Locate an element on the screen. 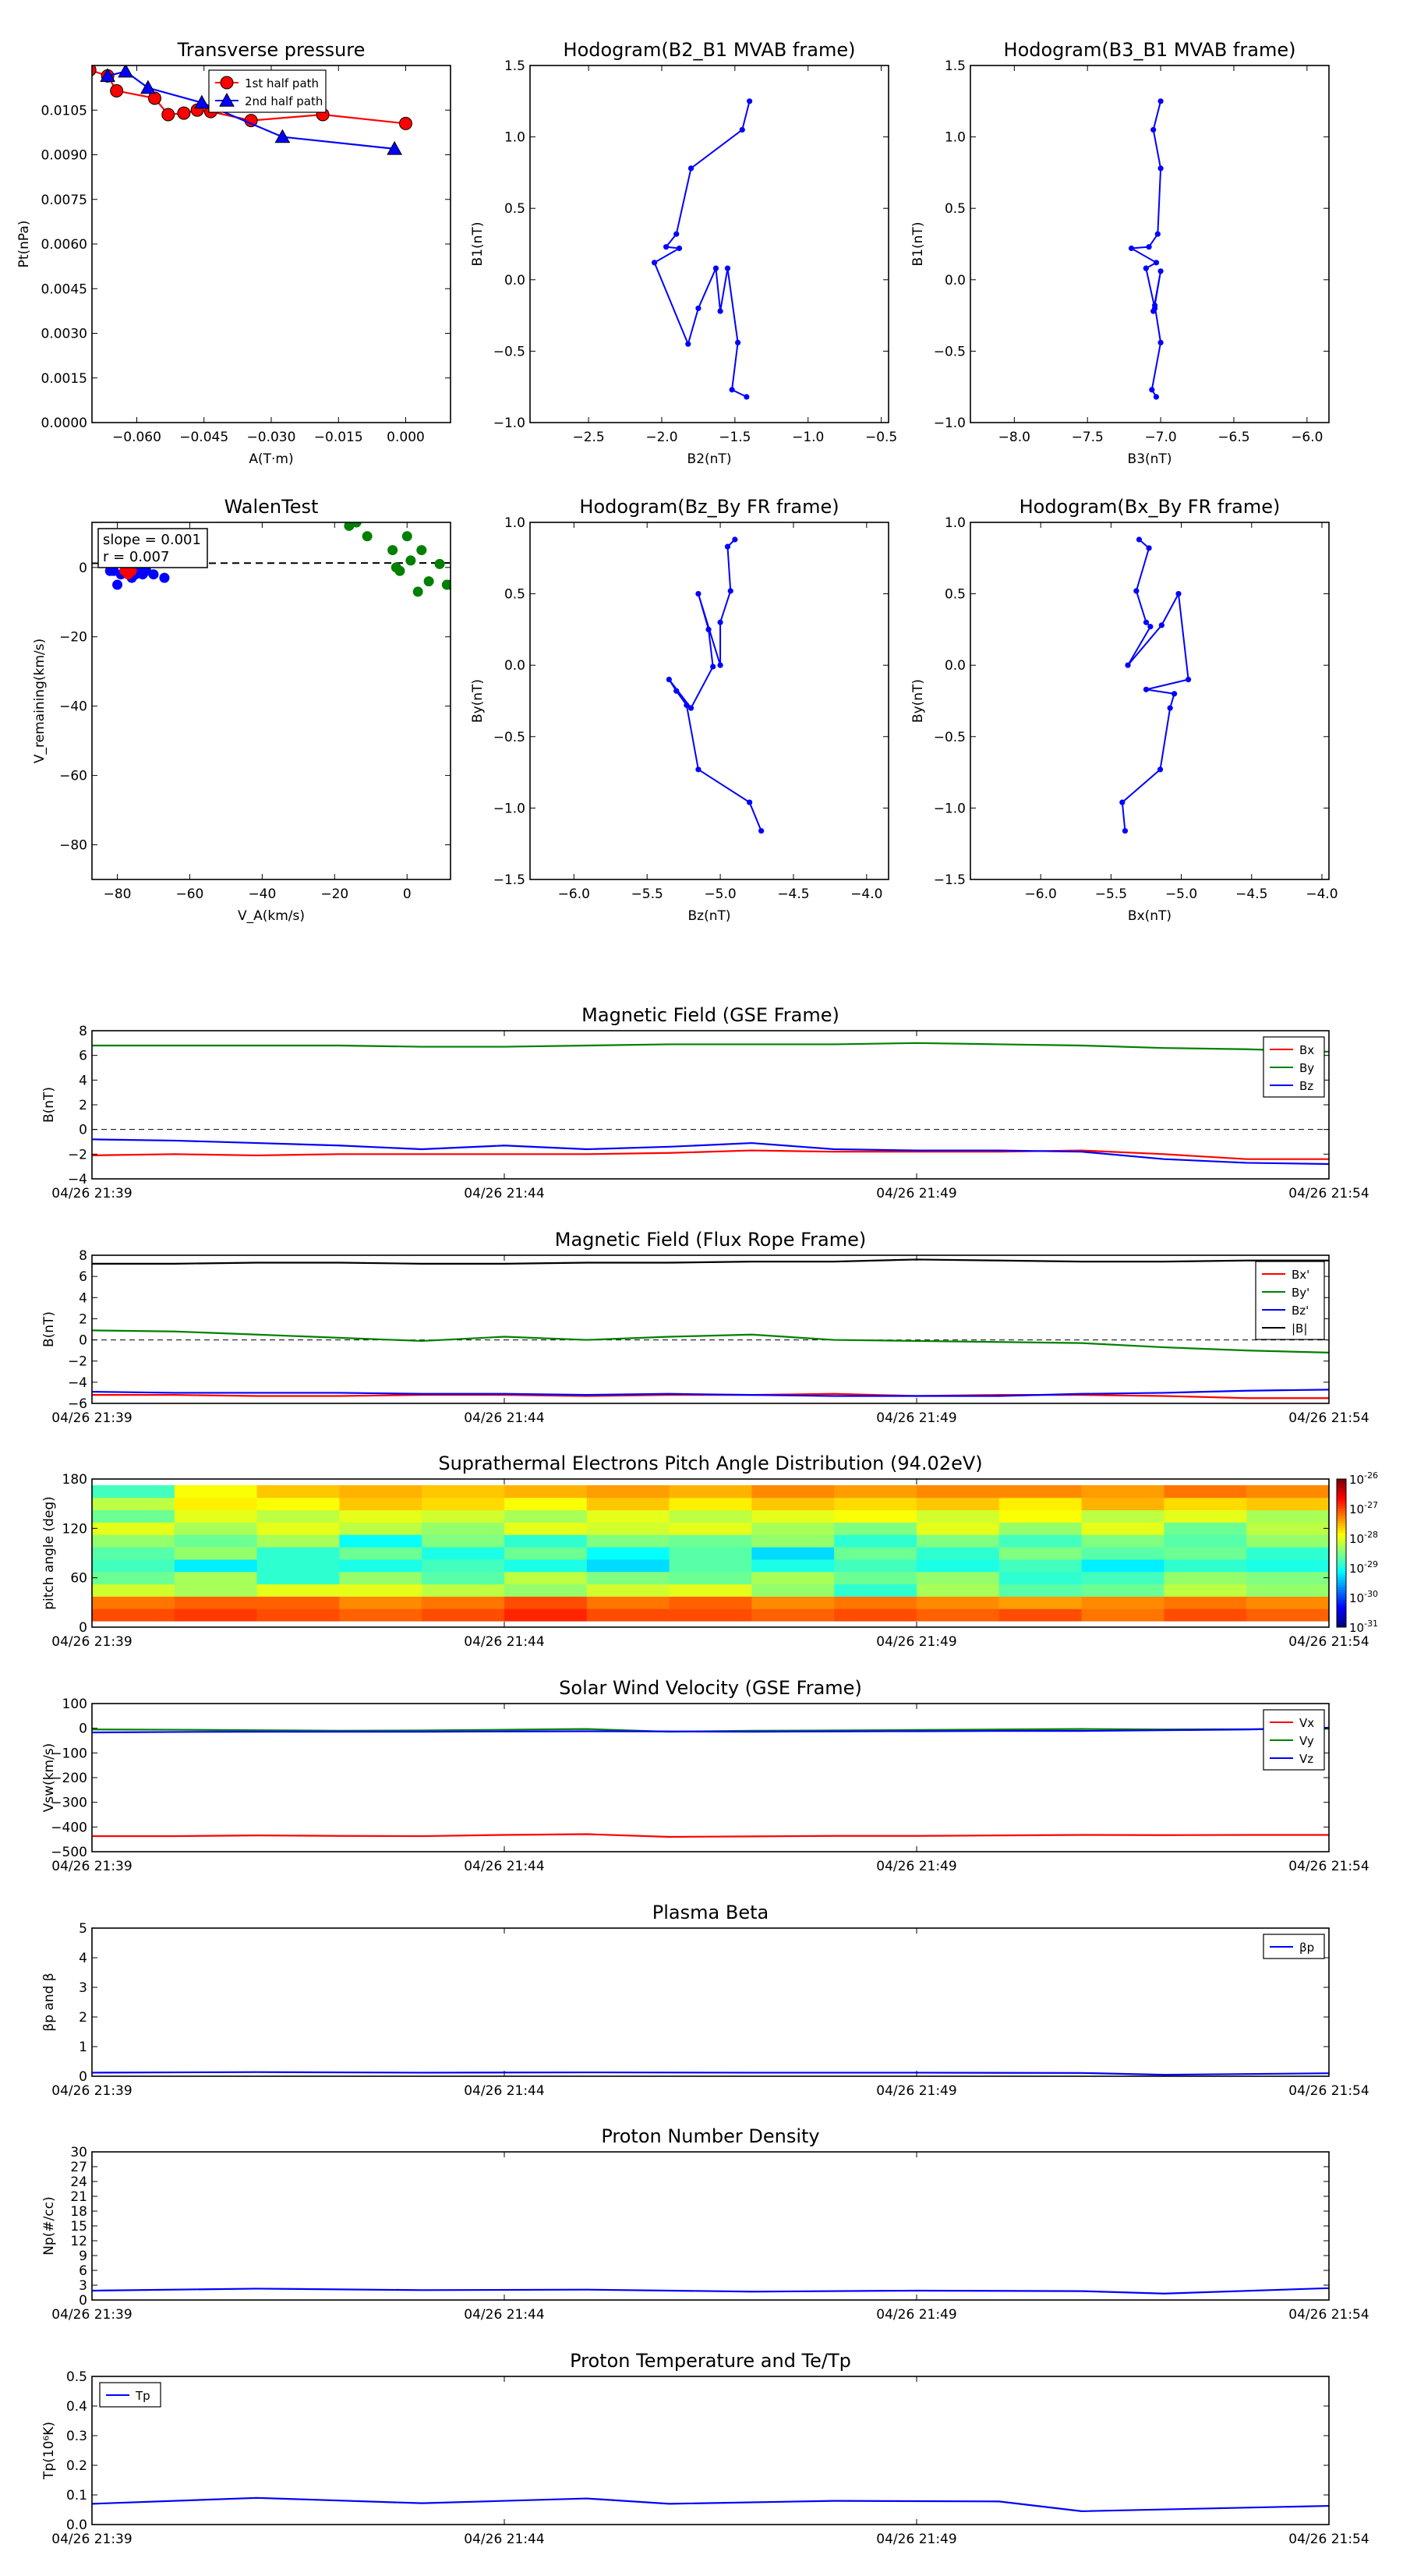 This screenshot has width=1403, height=2576. y-tick-label: −4 is located at coordinates (77, 1383).